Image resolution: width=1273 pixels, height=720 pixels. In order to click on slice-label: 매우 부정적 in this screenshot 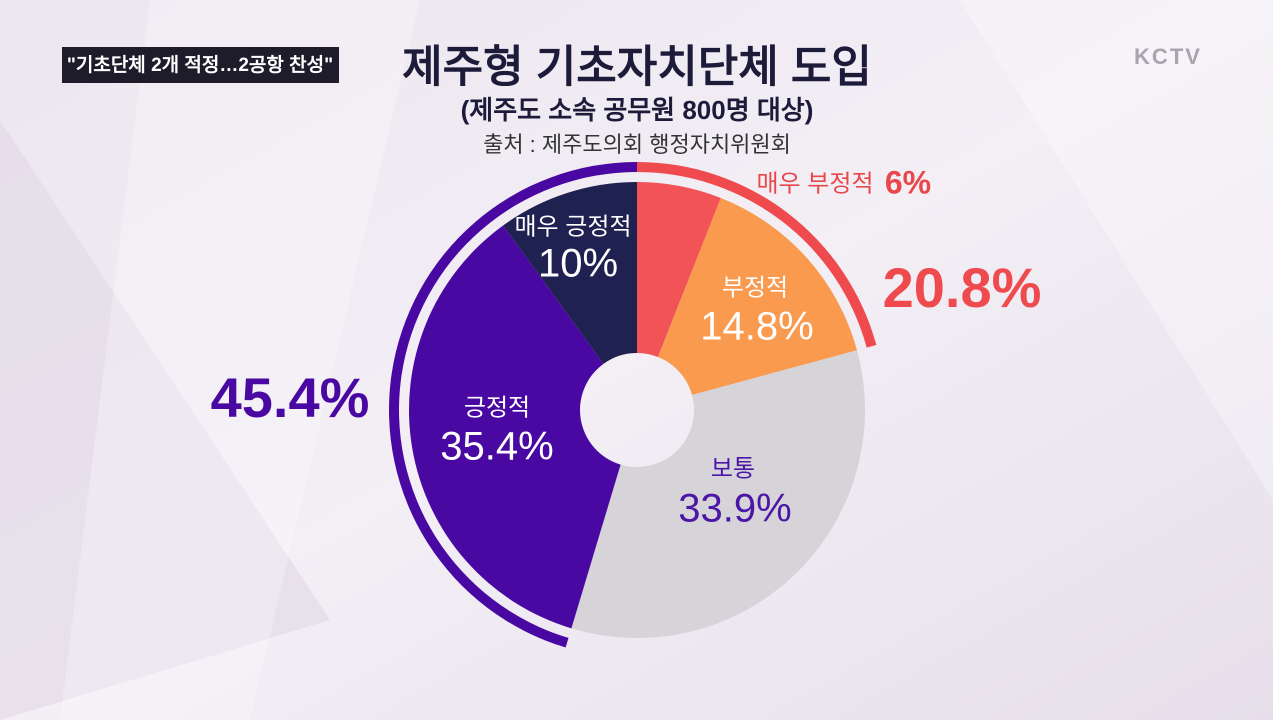, I will do `click(814, 183)`.